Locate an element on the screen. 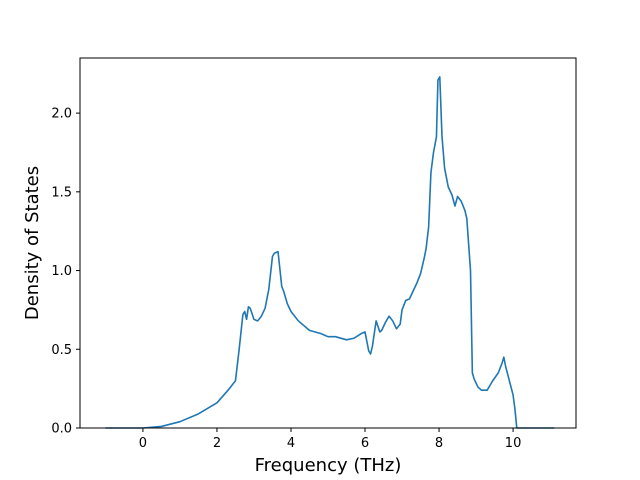 The width and height of the screenshot is (640, 480). y-tick-label: 2.0 is located at coordinates (61, 114).